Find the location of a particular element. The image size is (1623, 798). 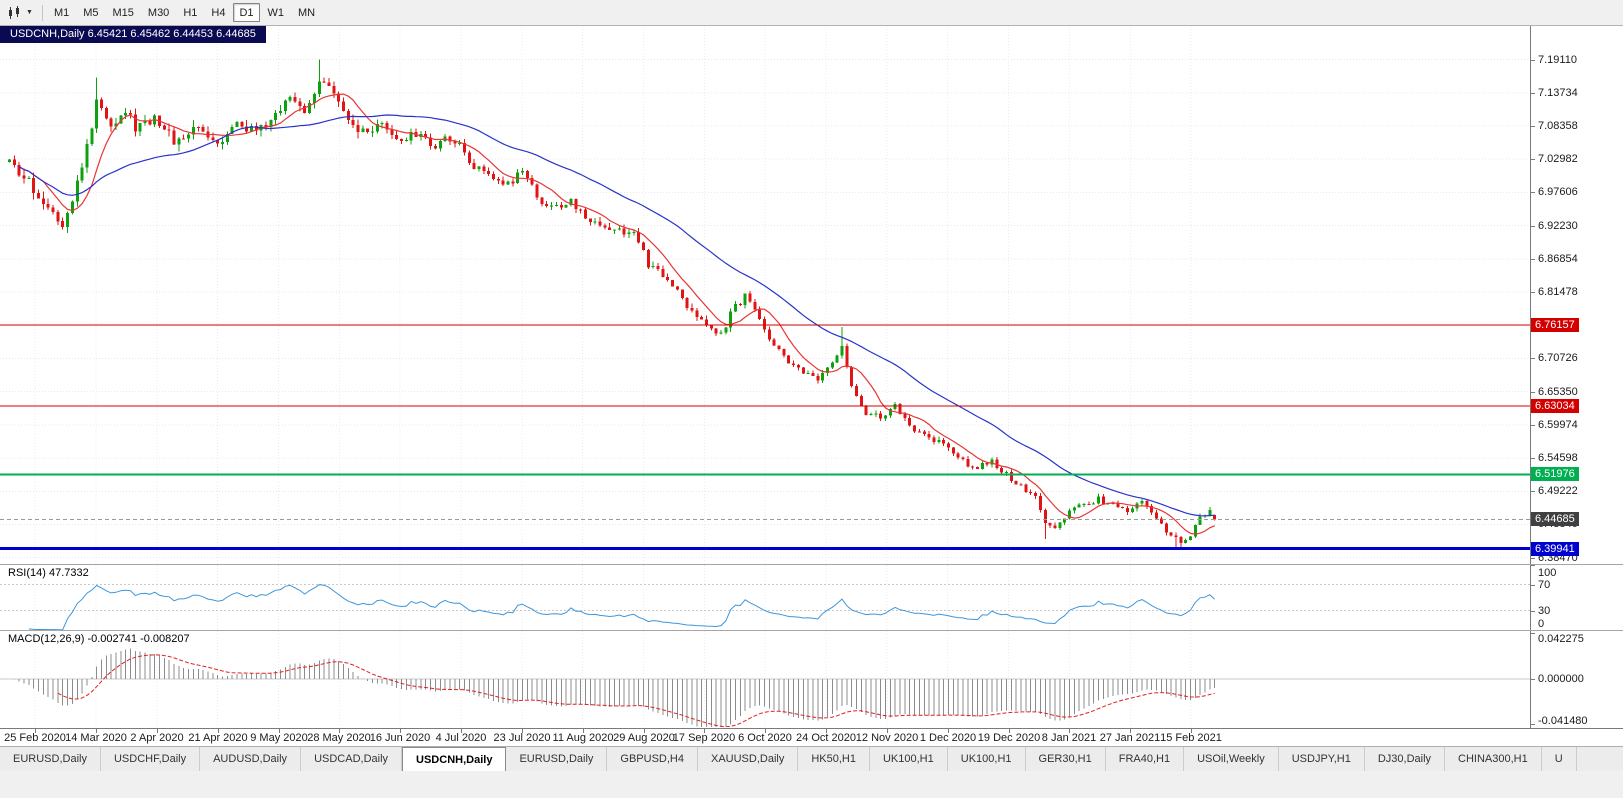

time-axis-label: 27 Jan 2021 is located at coordinates (1130, 738).